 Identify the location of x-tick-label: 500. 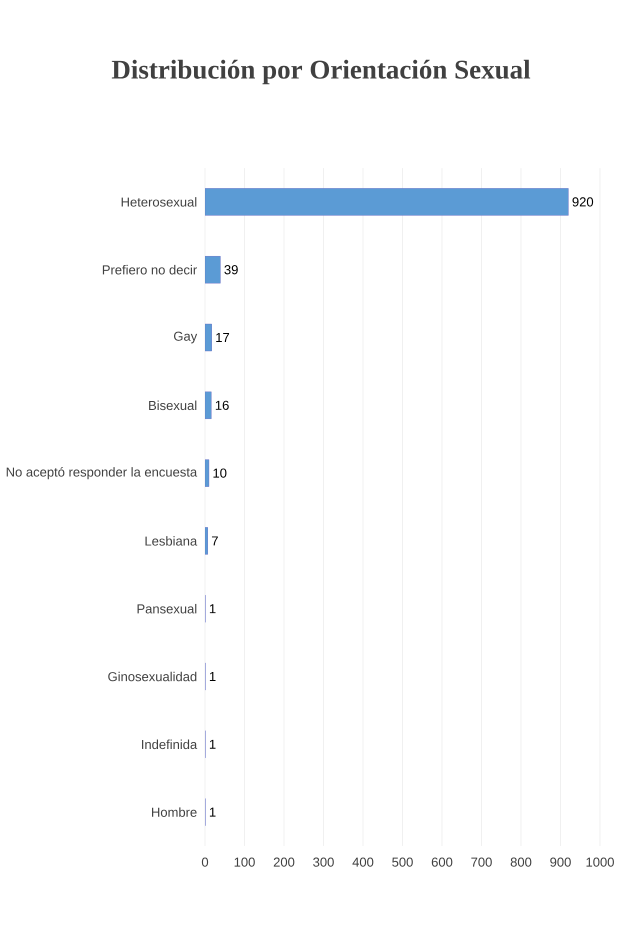
(402, 862).